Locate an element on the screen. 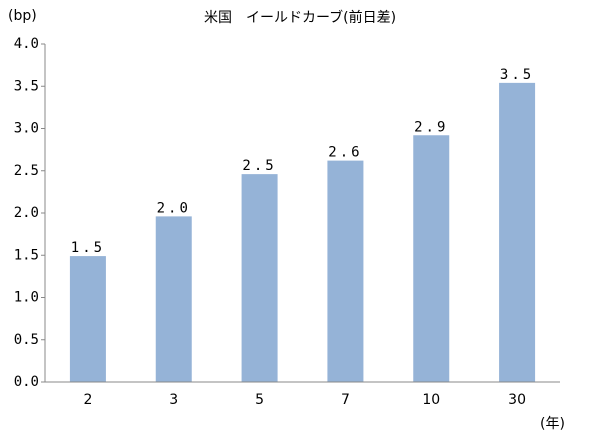 This screenshot has height=436, width=602. y-tick-label: 3.0 is located at coordinates (26, 129).